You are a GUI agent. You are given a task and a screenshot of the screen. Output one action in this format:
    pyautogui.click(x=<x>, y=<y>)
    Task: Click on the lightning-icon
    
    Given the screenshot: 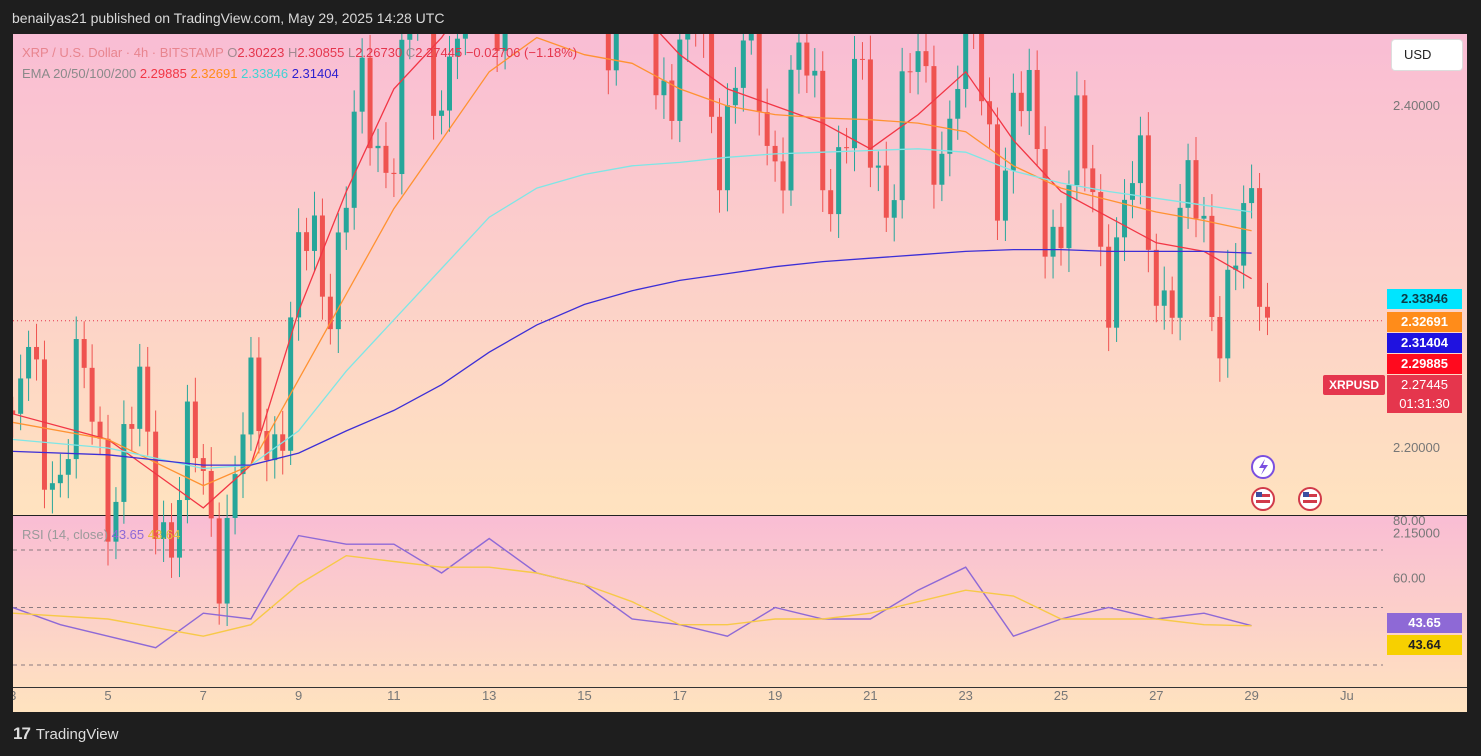 What is the action you would take?
    pyautogui.click(x=1263, y=467)
    